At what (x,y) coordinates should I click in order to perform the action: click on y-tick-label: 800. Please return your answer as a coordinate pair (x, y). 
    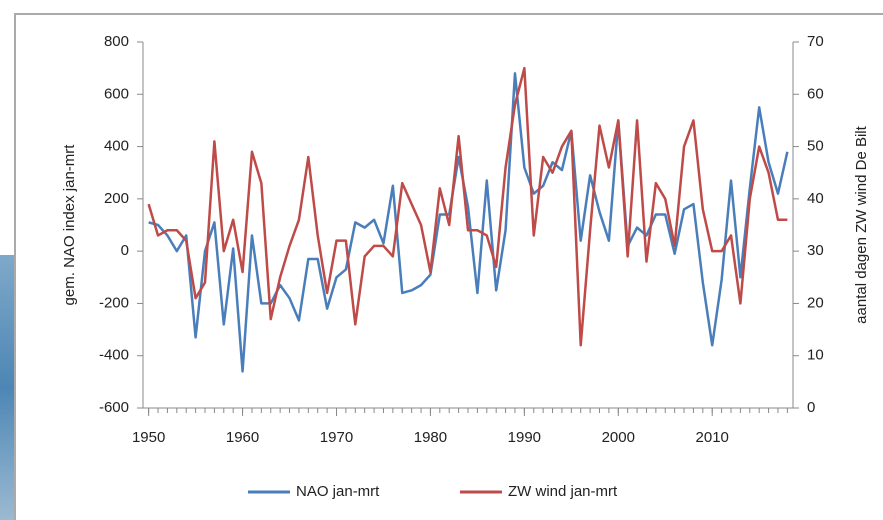
    Looking at the image, I should click on (116, 41).